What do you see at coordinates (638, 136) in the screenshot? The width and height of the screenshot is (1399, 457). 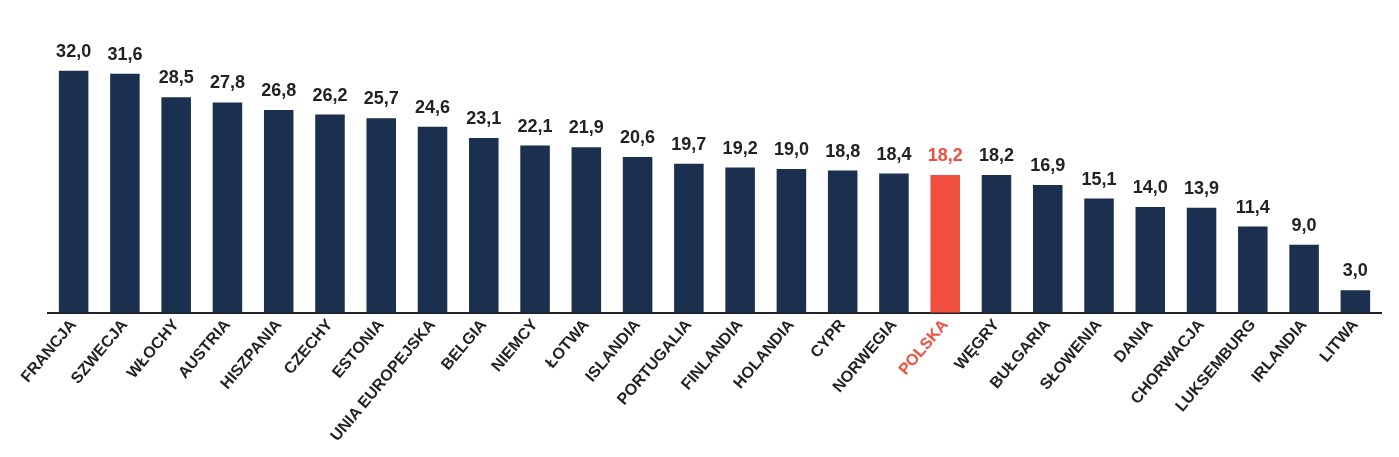 I see `data-label: 20,6` at bounding box center [638, 136].